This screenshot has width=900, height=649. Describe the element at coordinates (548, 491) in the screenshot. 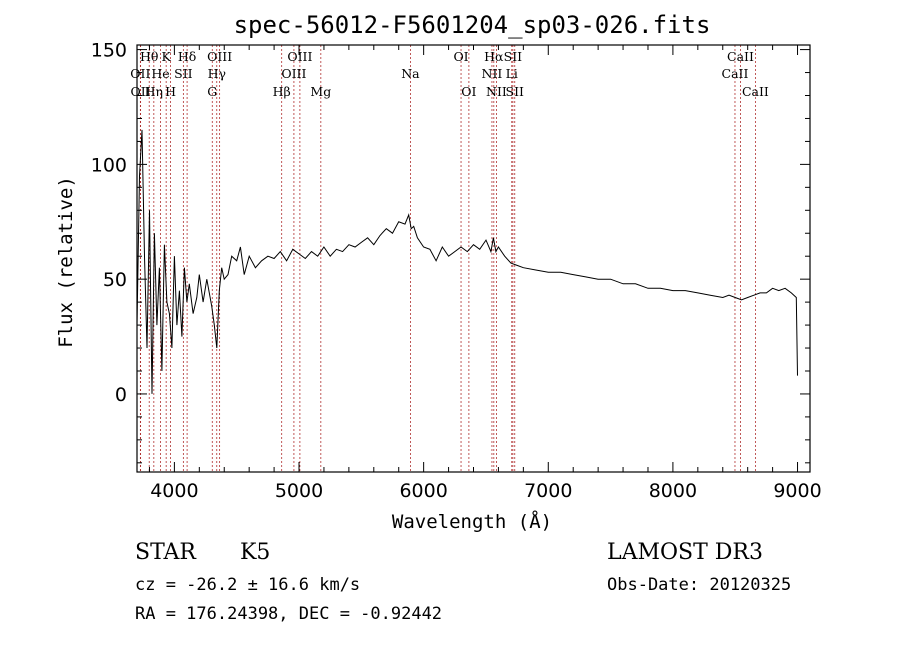

I see `x-tick-label: 7000` at that location.